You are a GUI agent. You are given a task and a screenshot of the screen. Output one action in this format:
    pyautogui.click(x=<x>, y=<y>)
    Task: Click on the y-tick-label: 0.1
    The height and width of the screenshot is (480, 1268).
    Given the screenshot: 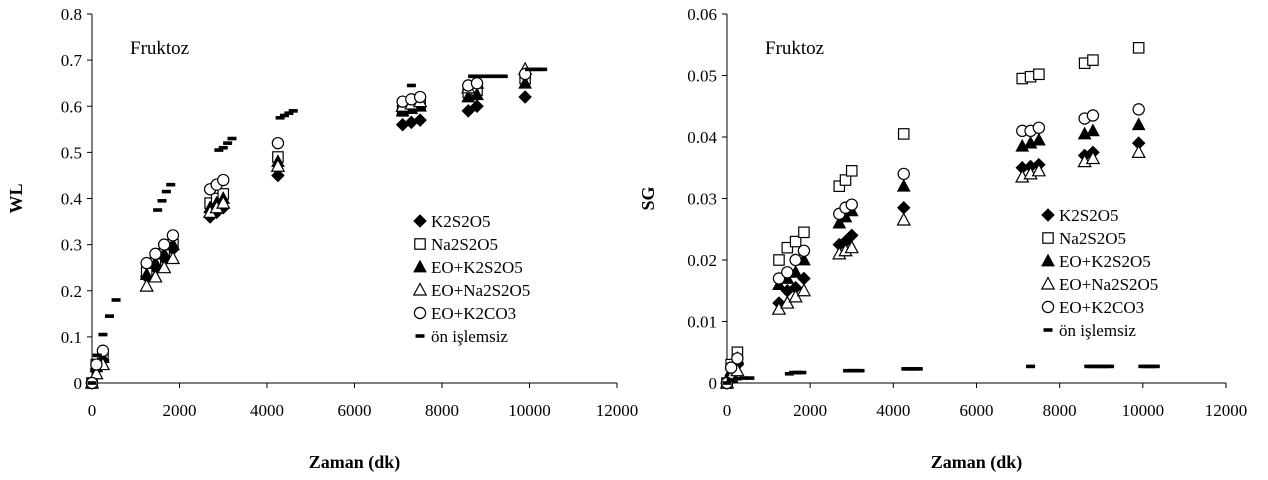 What is the action you would take?
    pyautogui.click(x=71, y=337)
    